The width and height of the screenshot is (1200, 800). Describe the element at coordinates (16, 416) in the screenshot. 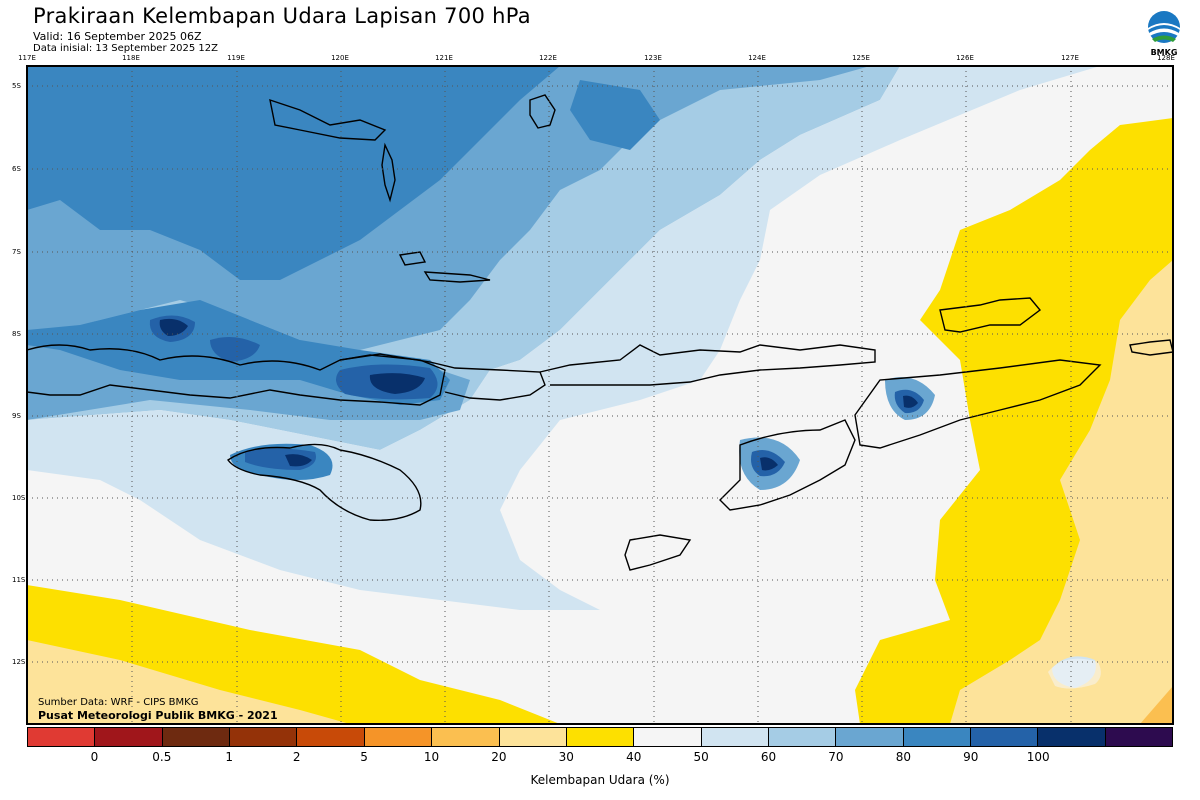

I see `lat-label: 9S` at that location.